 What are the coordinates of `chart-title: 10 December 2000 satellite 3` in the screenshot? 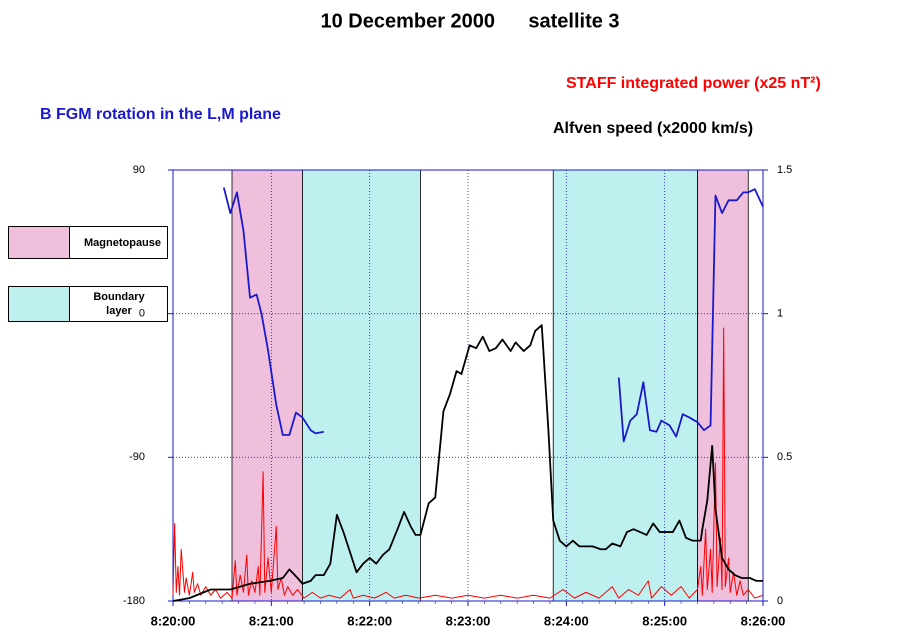 It's located at (469, 21).